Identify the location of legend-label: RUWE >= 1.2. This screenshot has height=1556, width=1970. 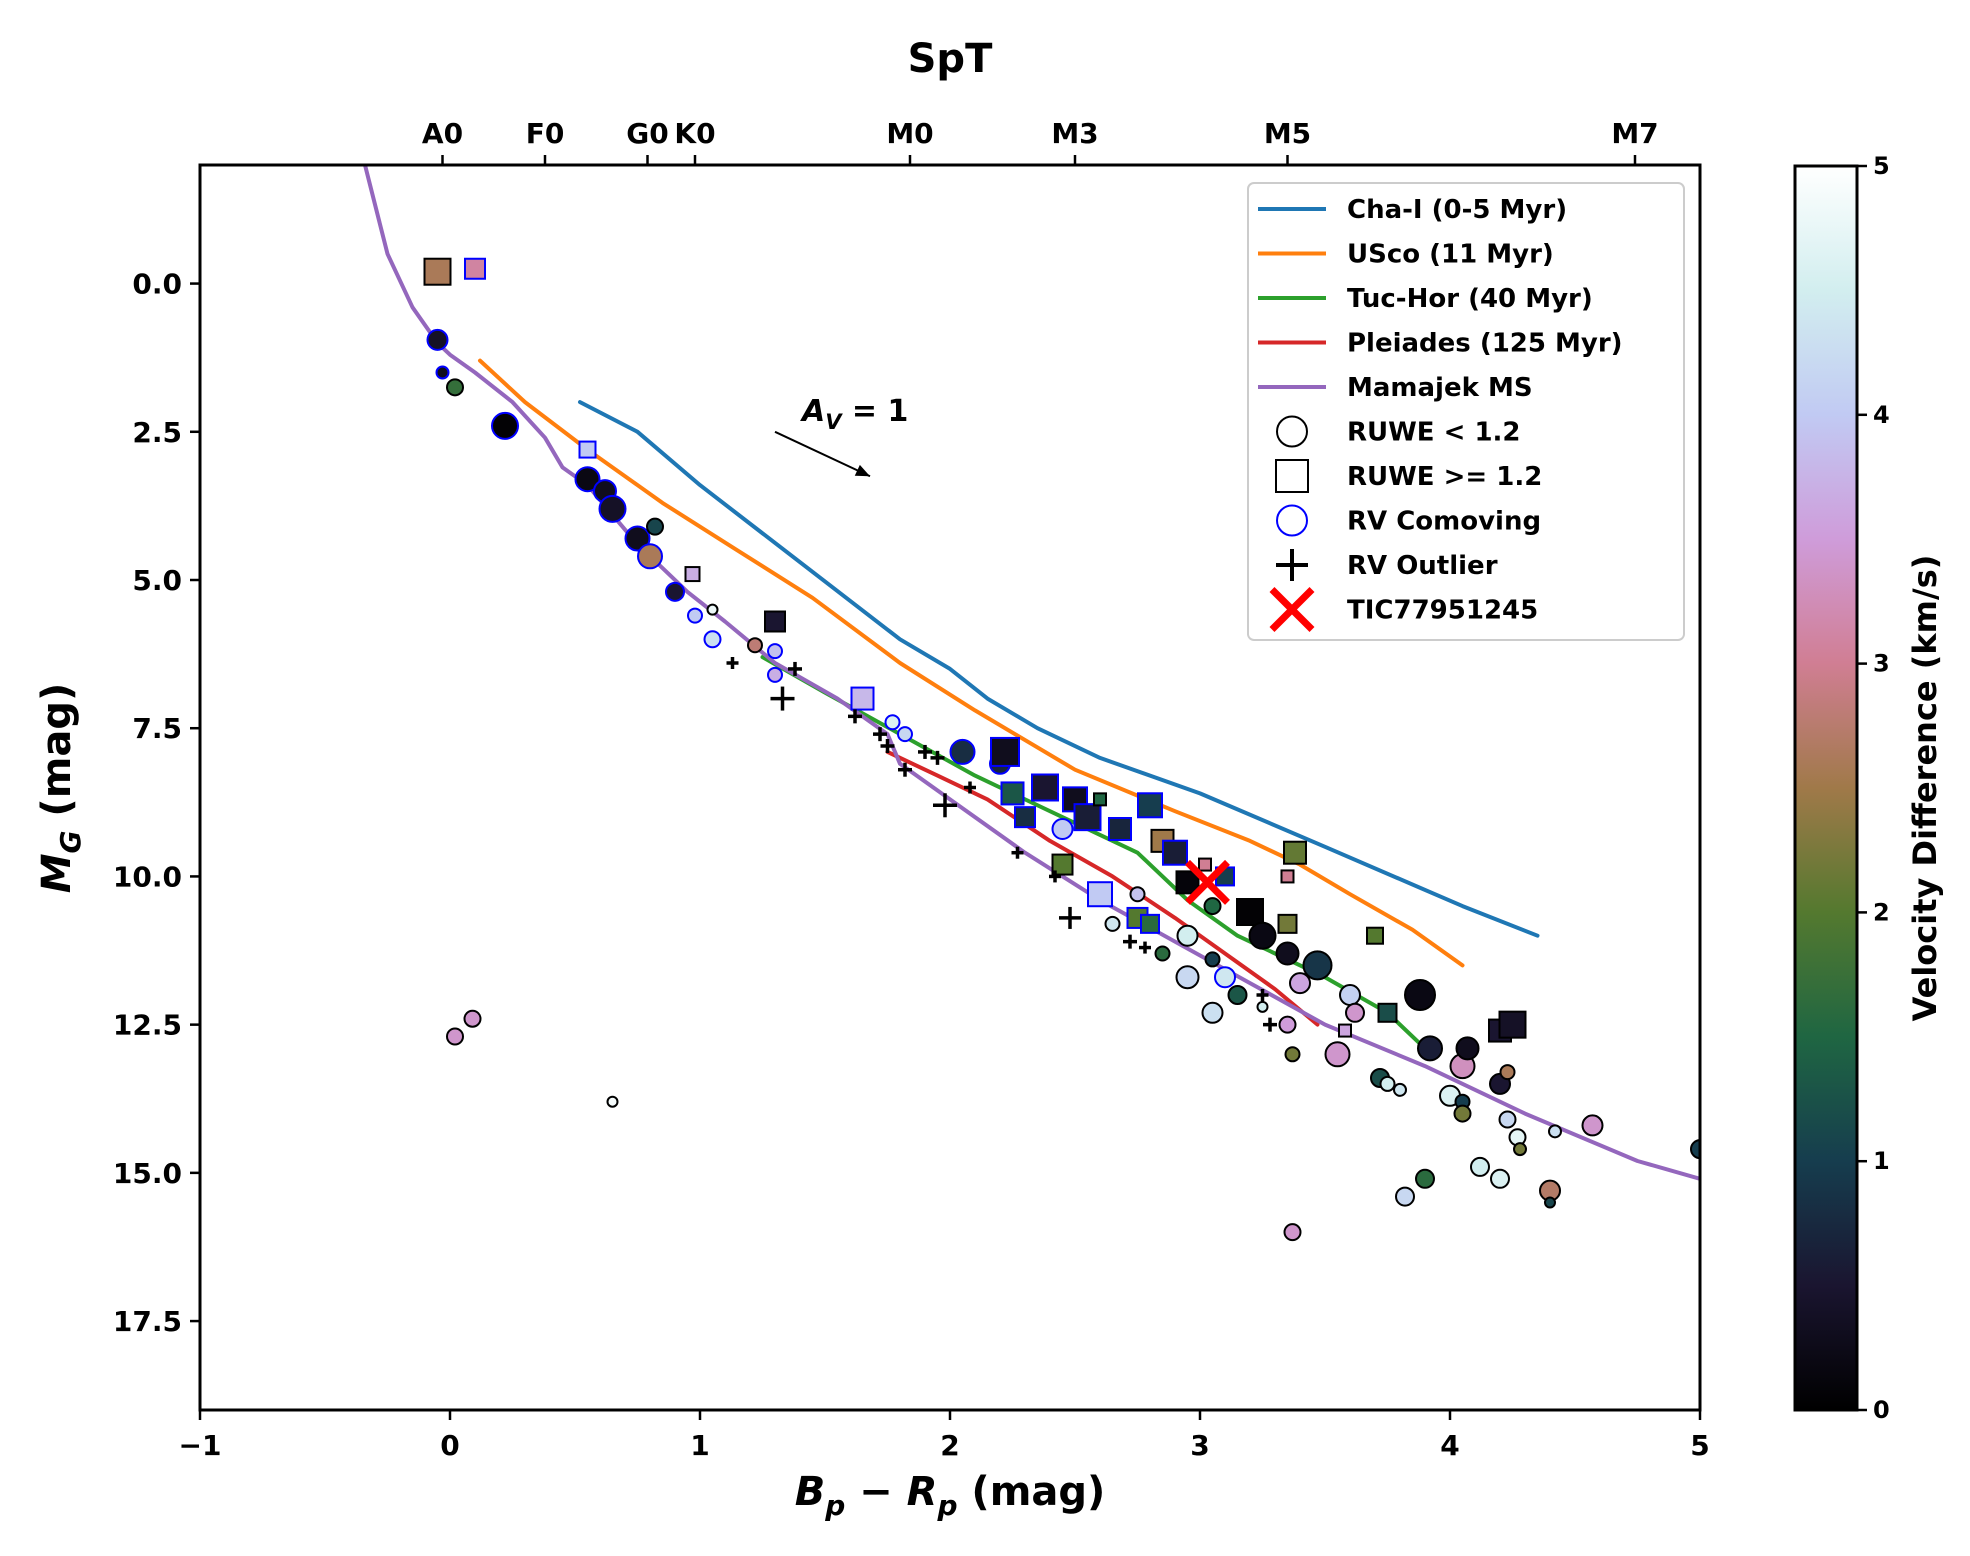
(1444, 477).